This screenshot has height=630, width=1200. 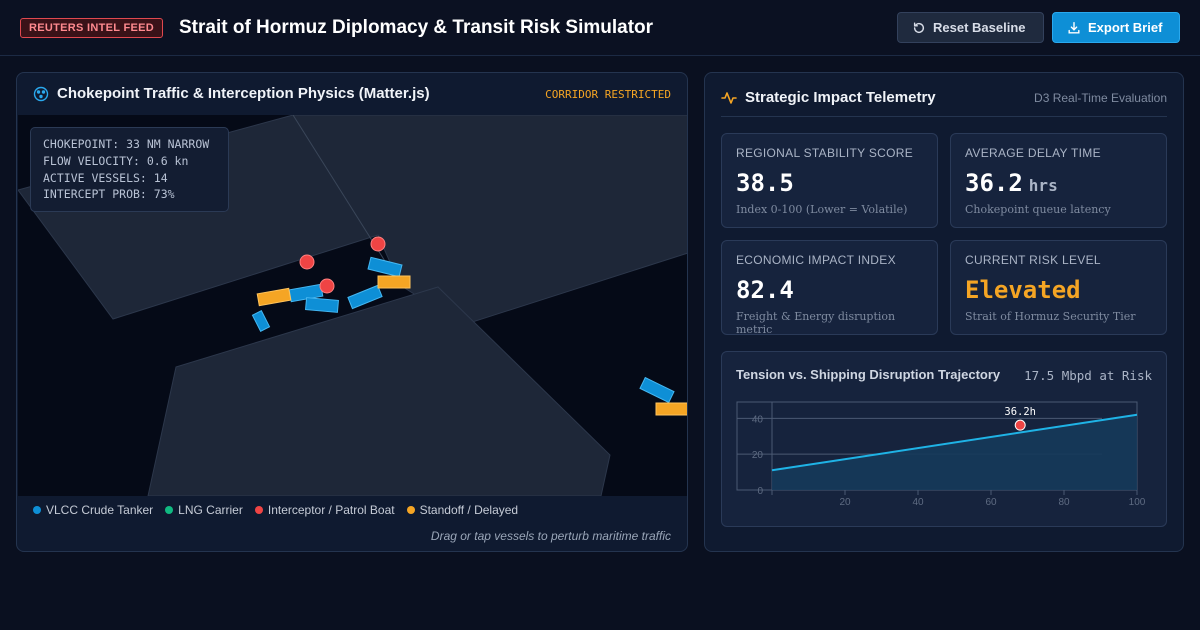 I want to click on legend-label: Interceptor / Patrol Boat, so click(x=331, y=510).